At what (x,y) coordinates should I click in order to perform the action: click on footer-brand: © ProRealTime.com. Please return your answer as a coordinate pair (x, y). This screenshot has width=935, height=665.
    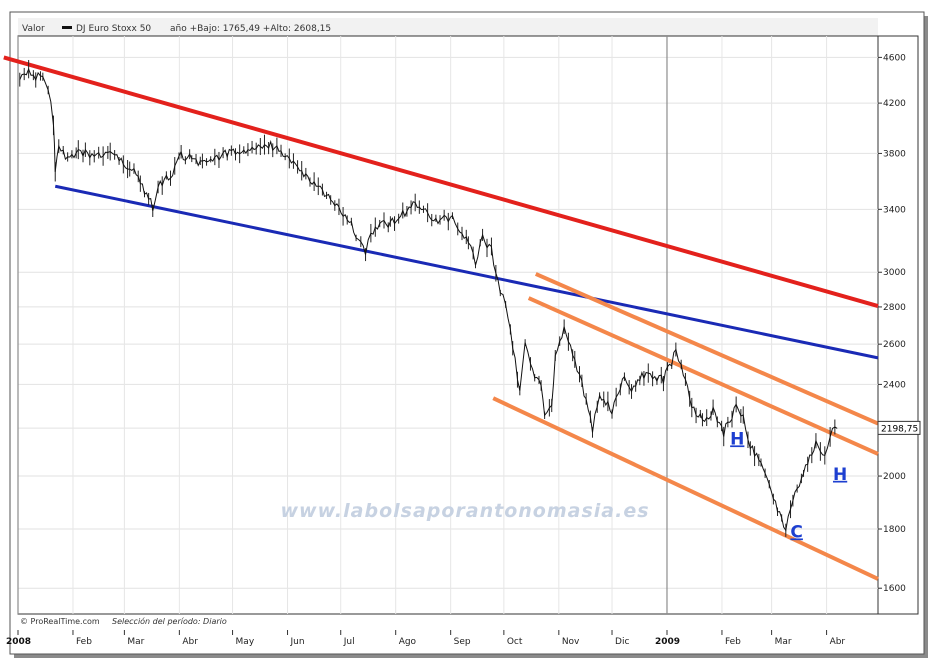
    Looking at the image, I should click on (60, 621).